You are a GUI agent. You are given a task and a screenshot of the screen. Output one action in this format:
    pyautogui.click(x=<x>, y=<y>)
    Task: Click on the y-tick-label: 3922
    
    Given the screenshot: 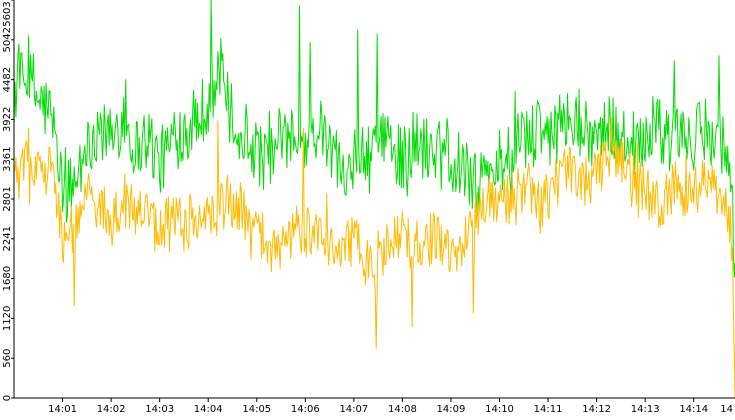 What is the action you would take?
    pyautogui.click(x=7, y=119)
    